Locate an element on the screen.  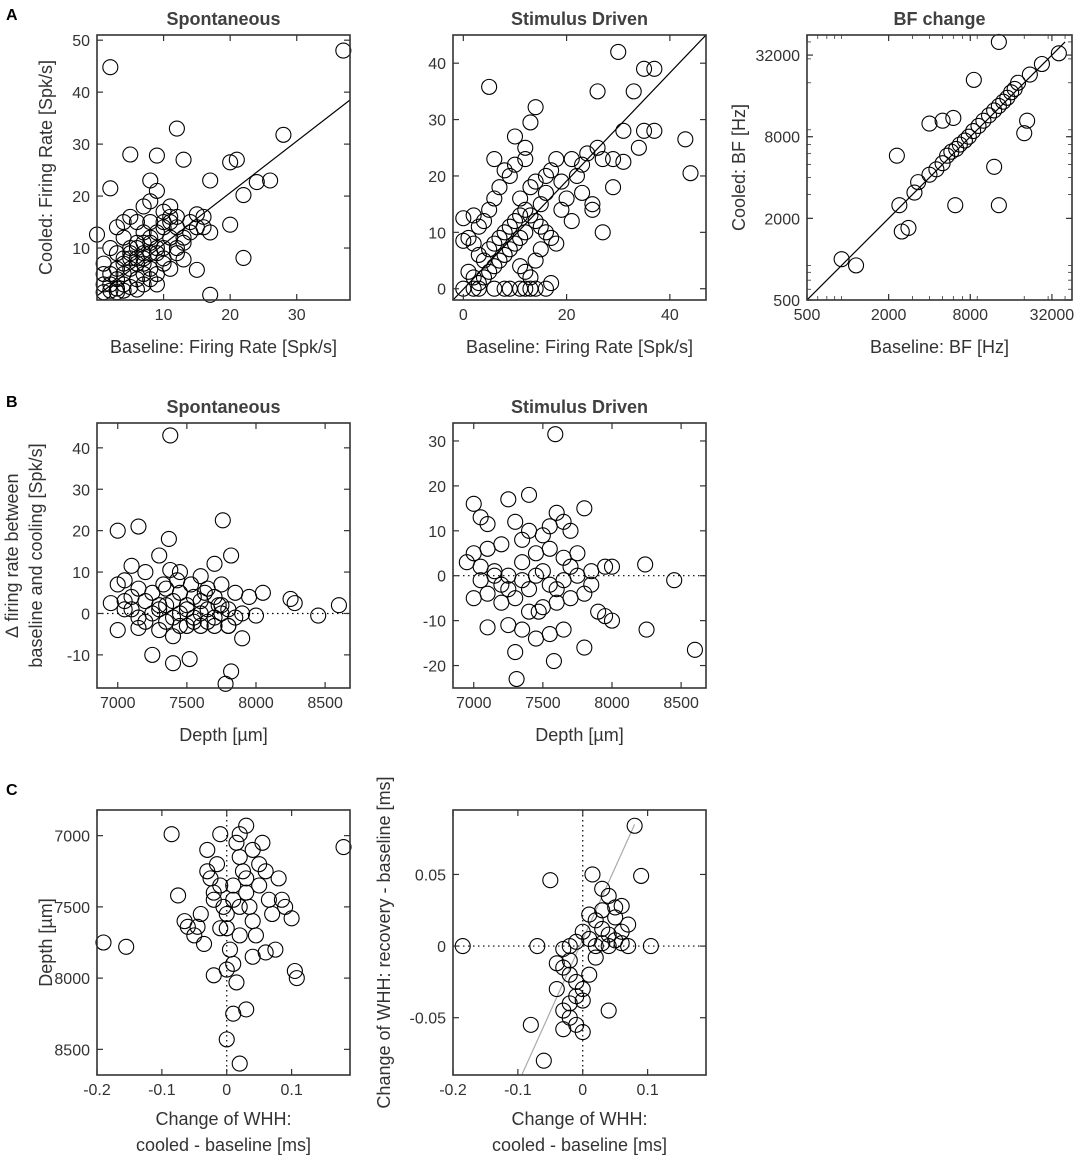
fit-line is located at coordinates (579, 167).